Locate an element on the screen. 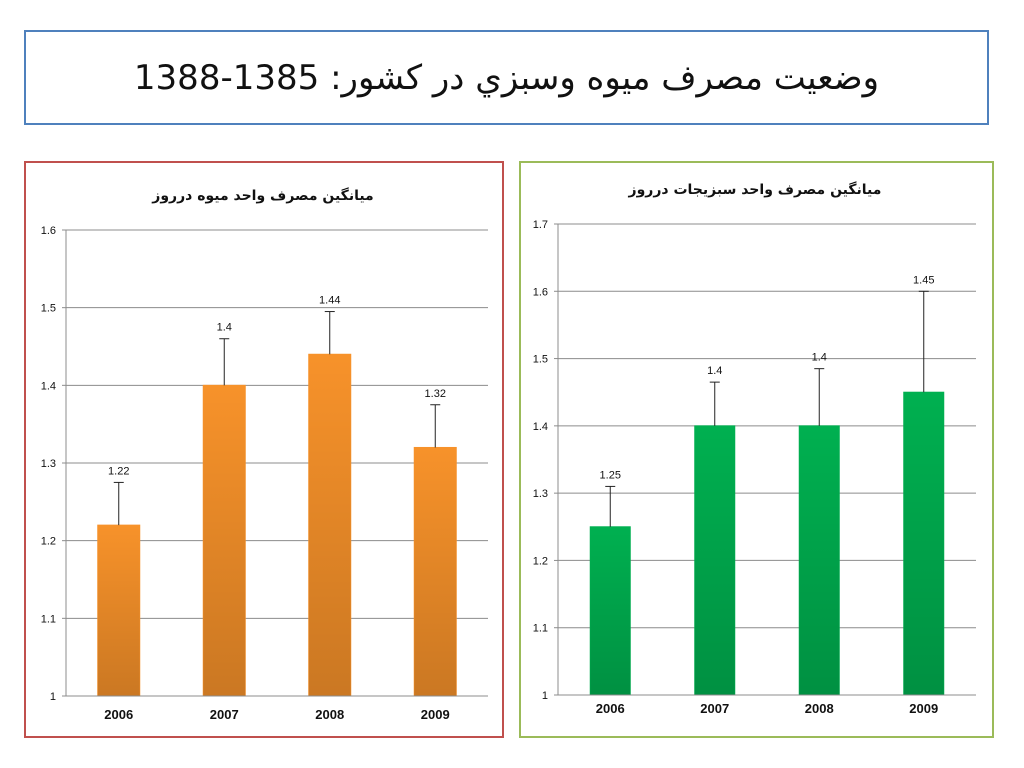 The height and width of the screenshot is (768, 1024). slide-title: وضعيت مصرف ميوه وسبزي در كشور: 1385-1388 is located at coordinates (506, 77).